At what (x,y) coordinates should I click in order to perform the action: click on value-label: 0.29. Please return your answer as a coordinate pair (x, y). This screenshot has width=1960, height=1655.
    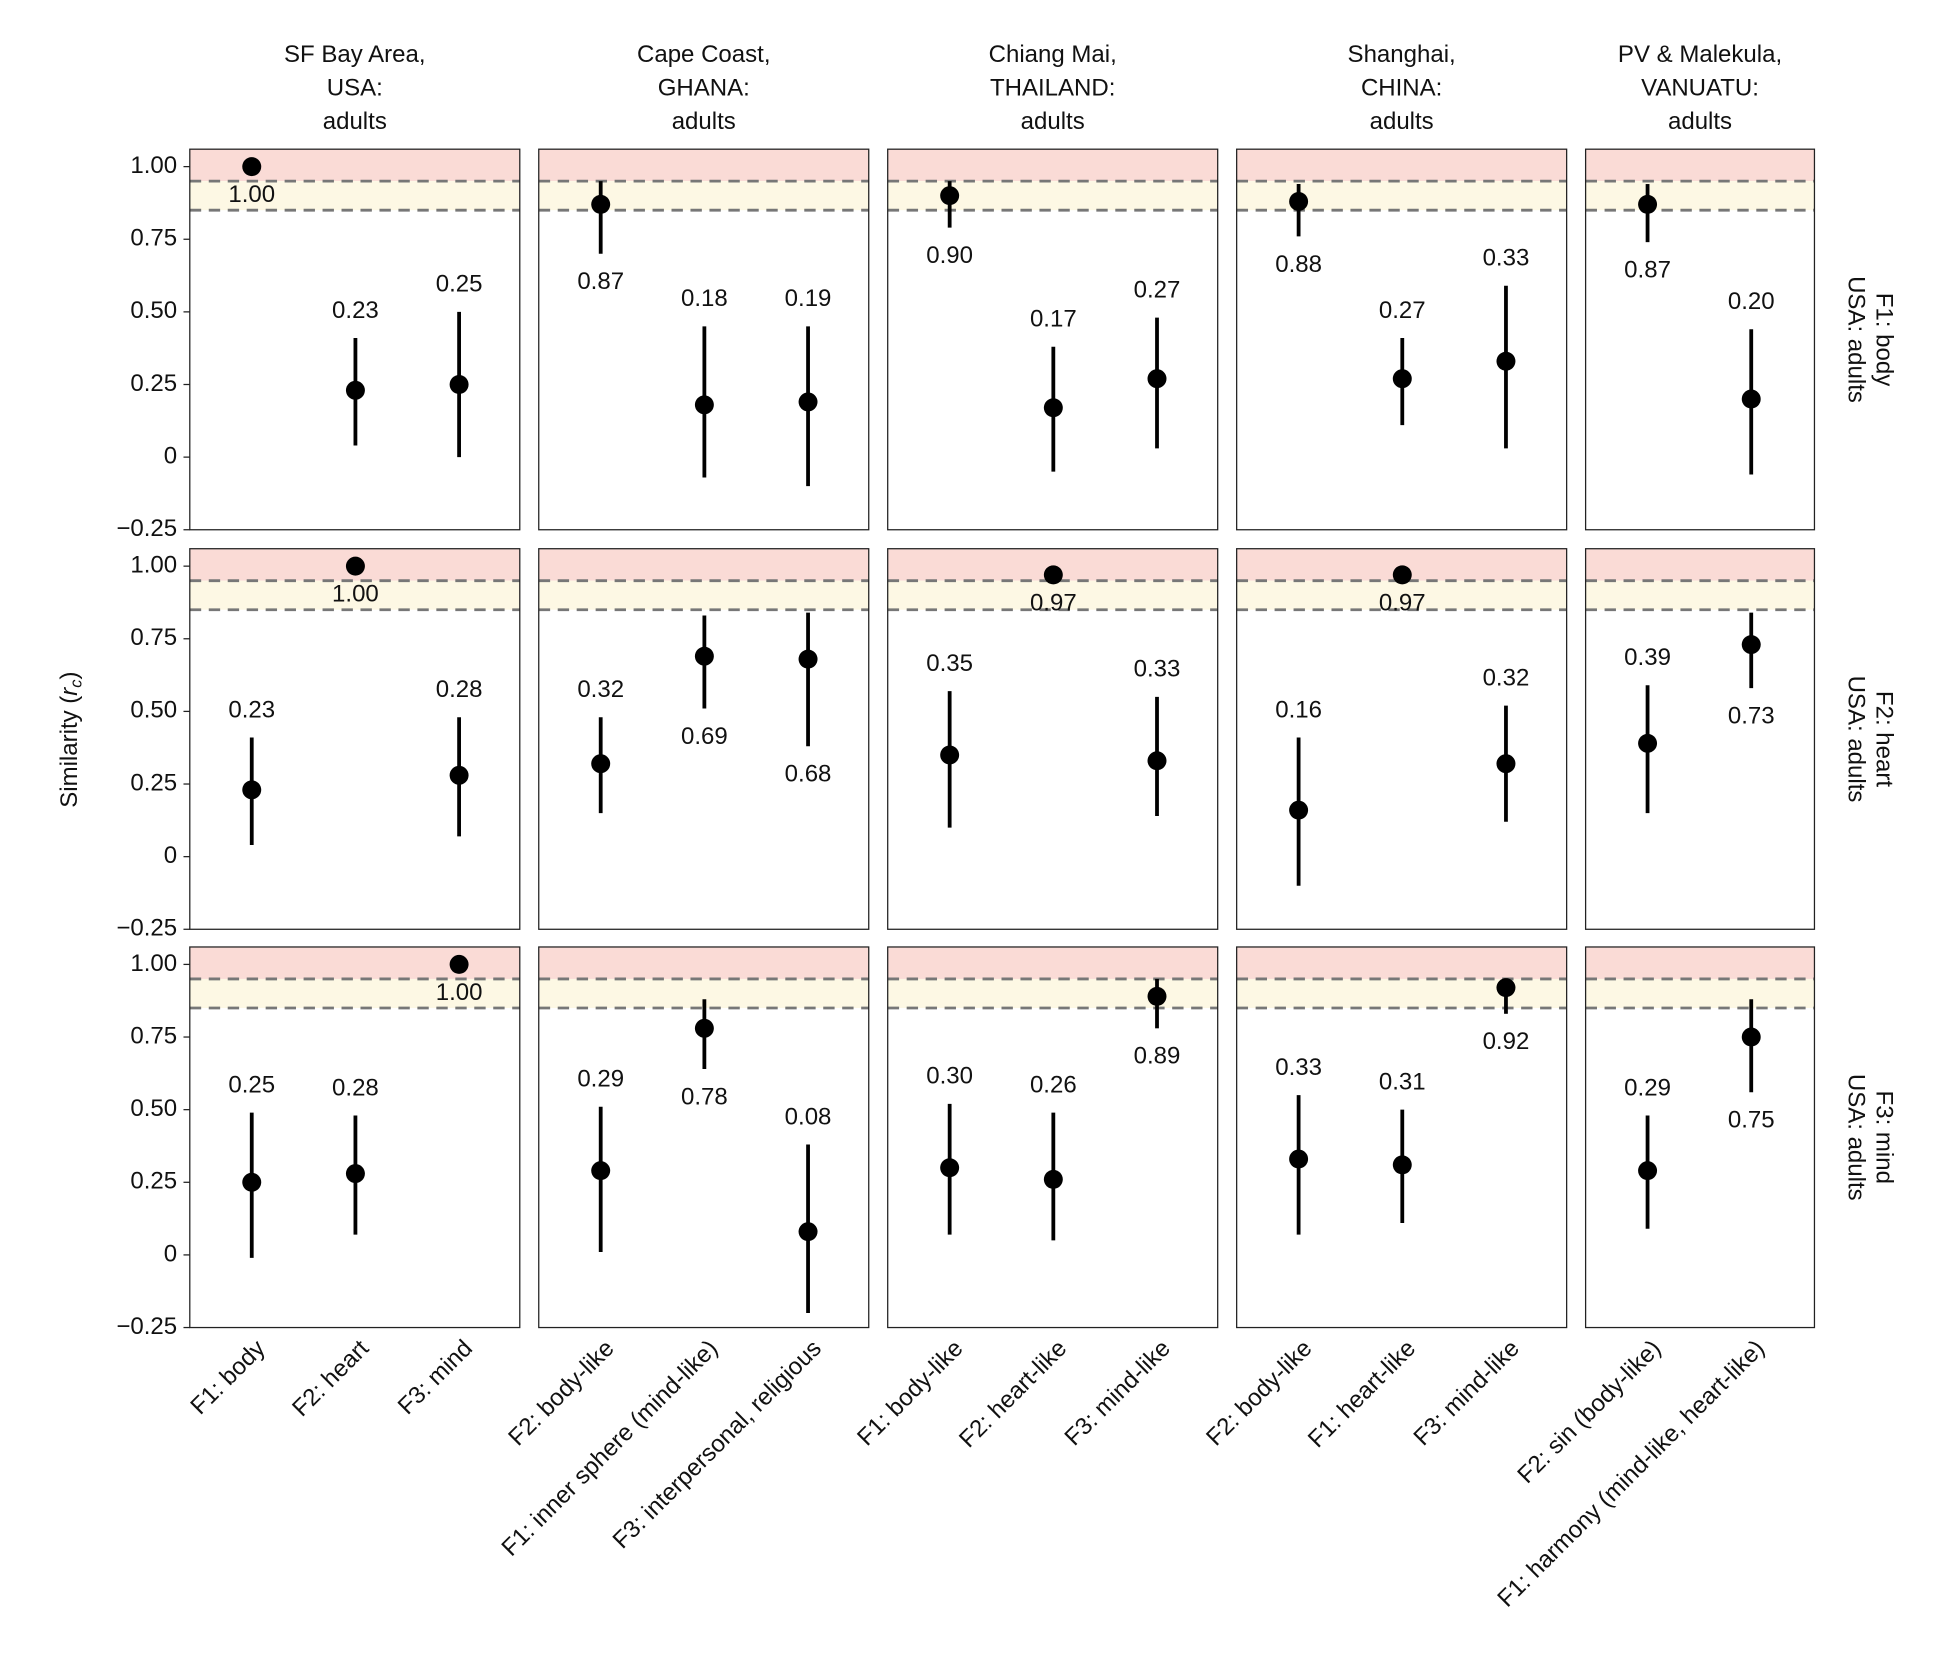
    Looking at the image, I should click on (1647, 1087).